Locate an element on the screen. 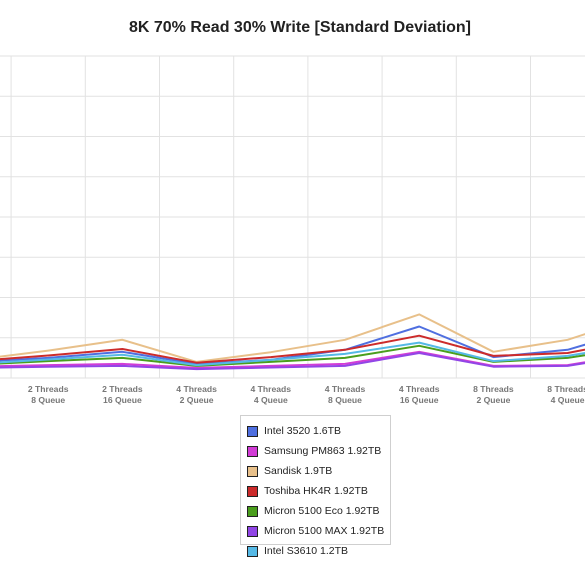 The height and width of the screenshot is (575, 585). legend-item: Samsung PM863 1.92TB is located at coordinates (318, 451).